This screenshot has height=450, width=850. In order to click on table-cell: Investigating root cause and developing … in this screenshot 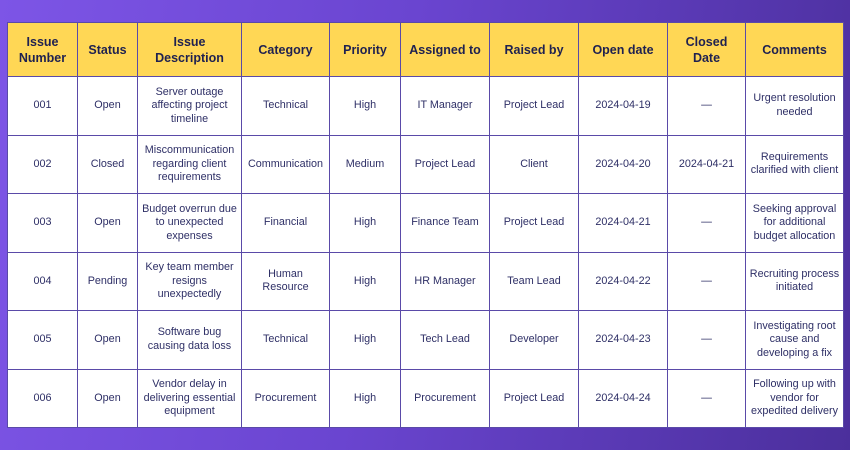, I will do `click(794, 340)`.